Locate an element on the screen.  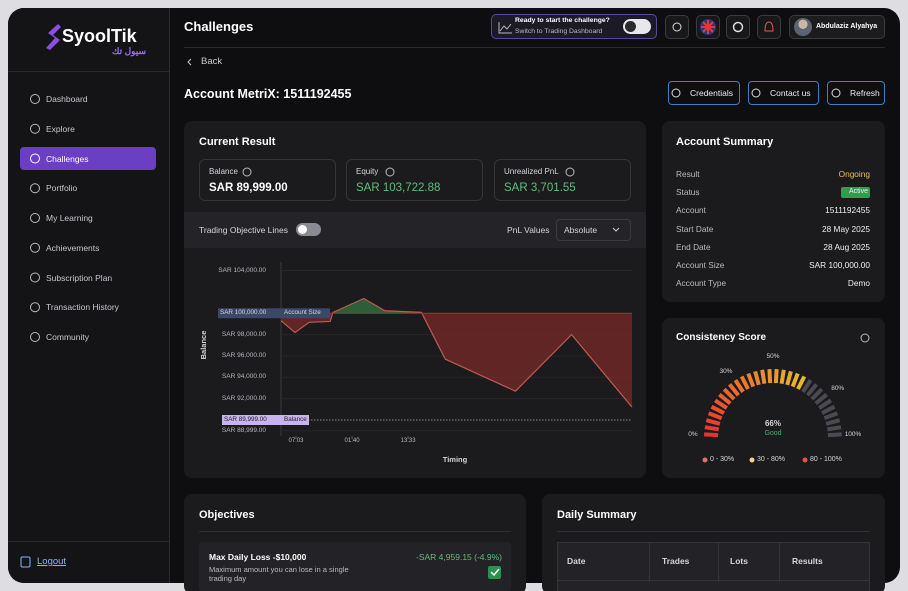
user-name: Abdulaziz Alyahya is located at coordinates (847, 26).